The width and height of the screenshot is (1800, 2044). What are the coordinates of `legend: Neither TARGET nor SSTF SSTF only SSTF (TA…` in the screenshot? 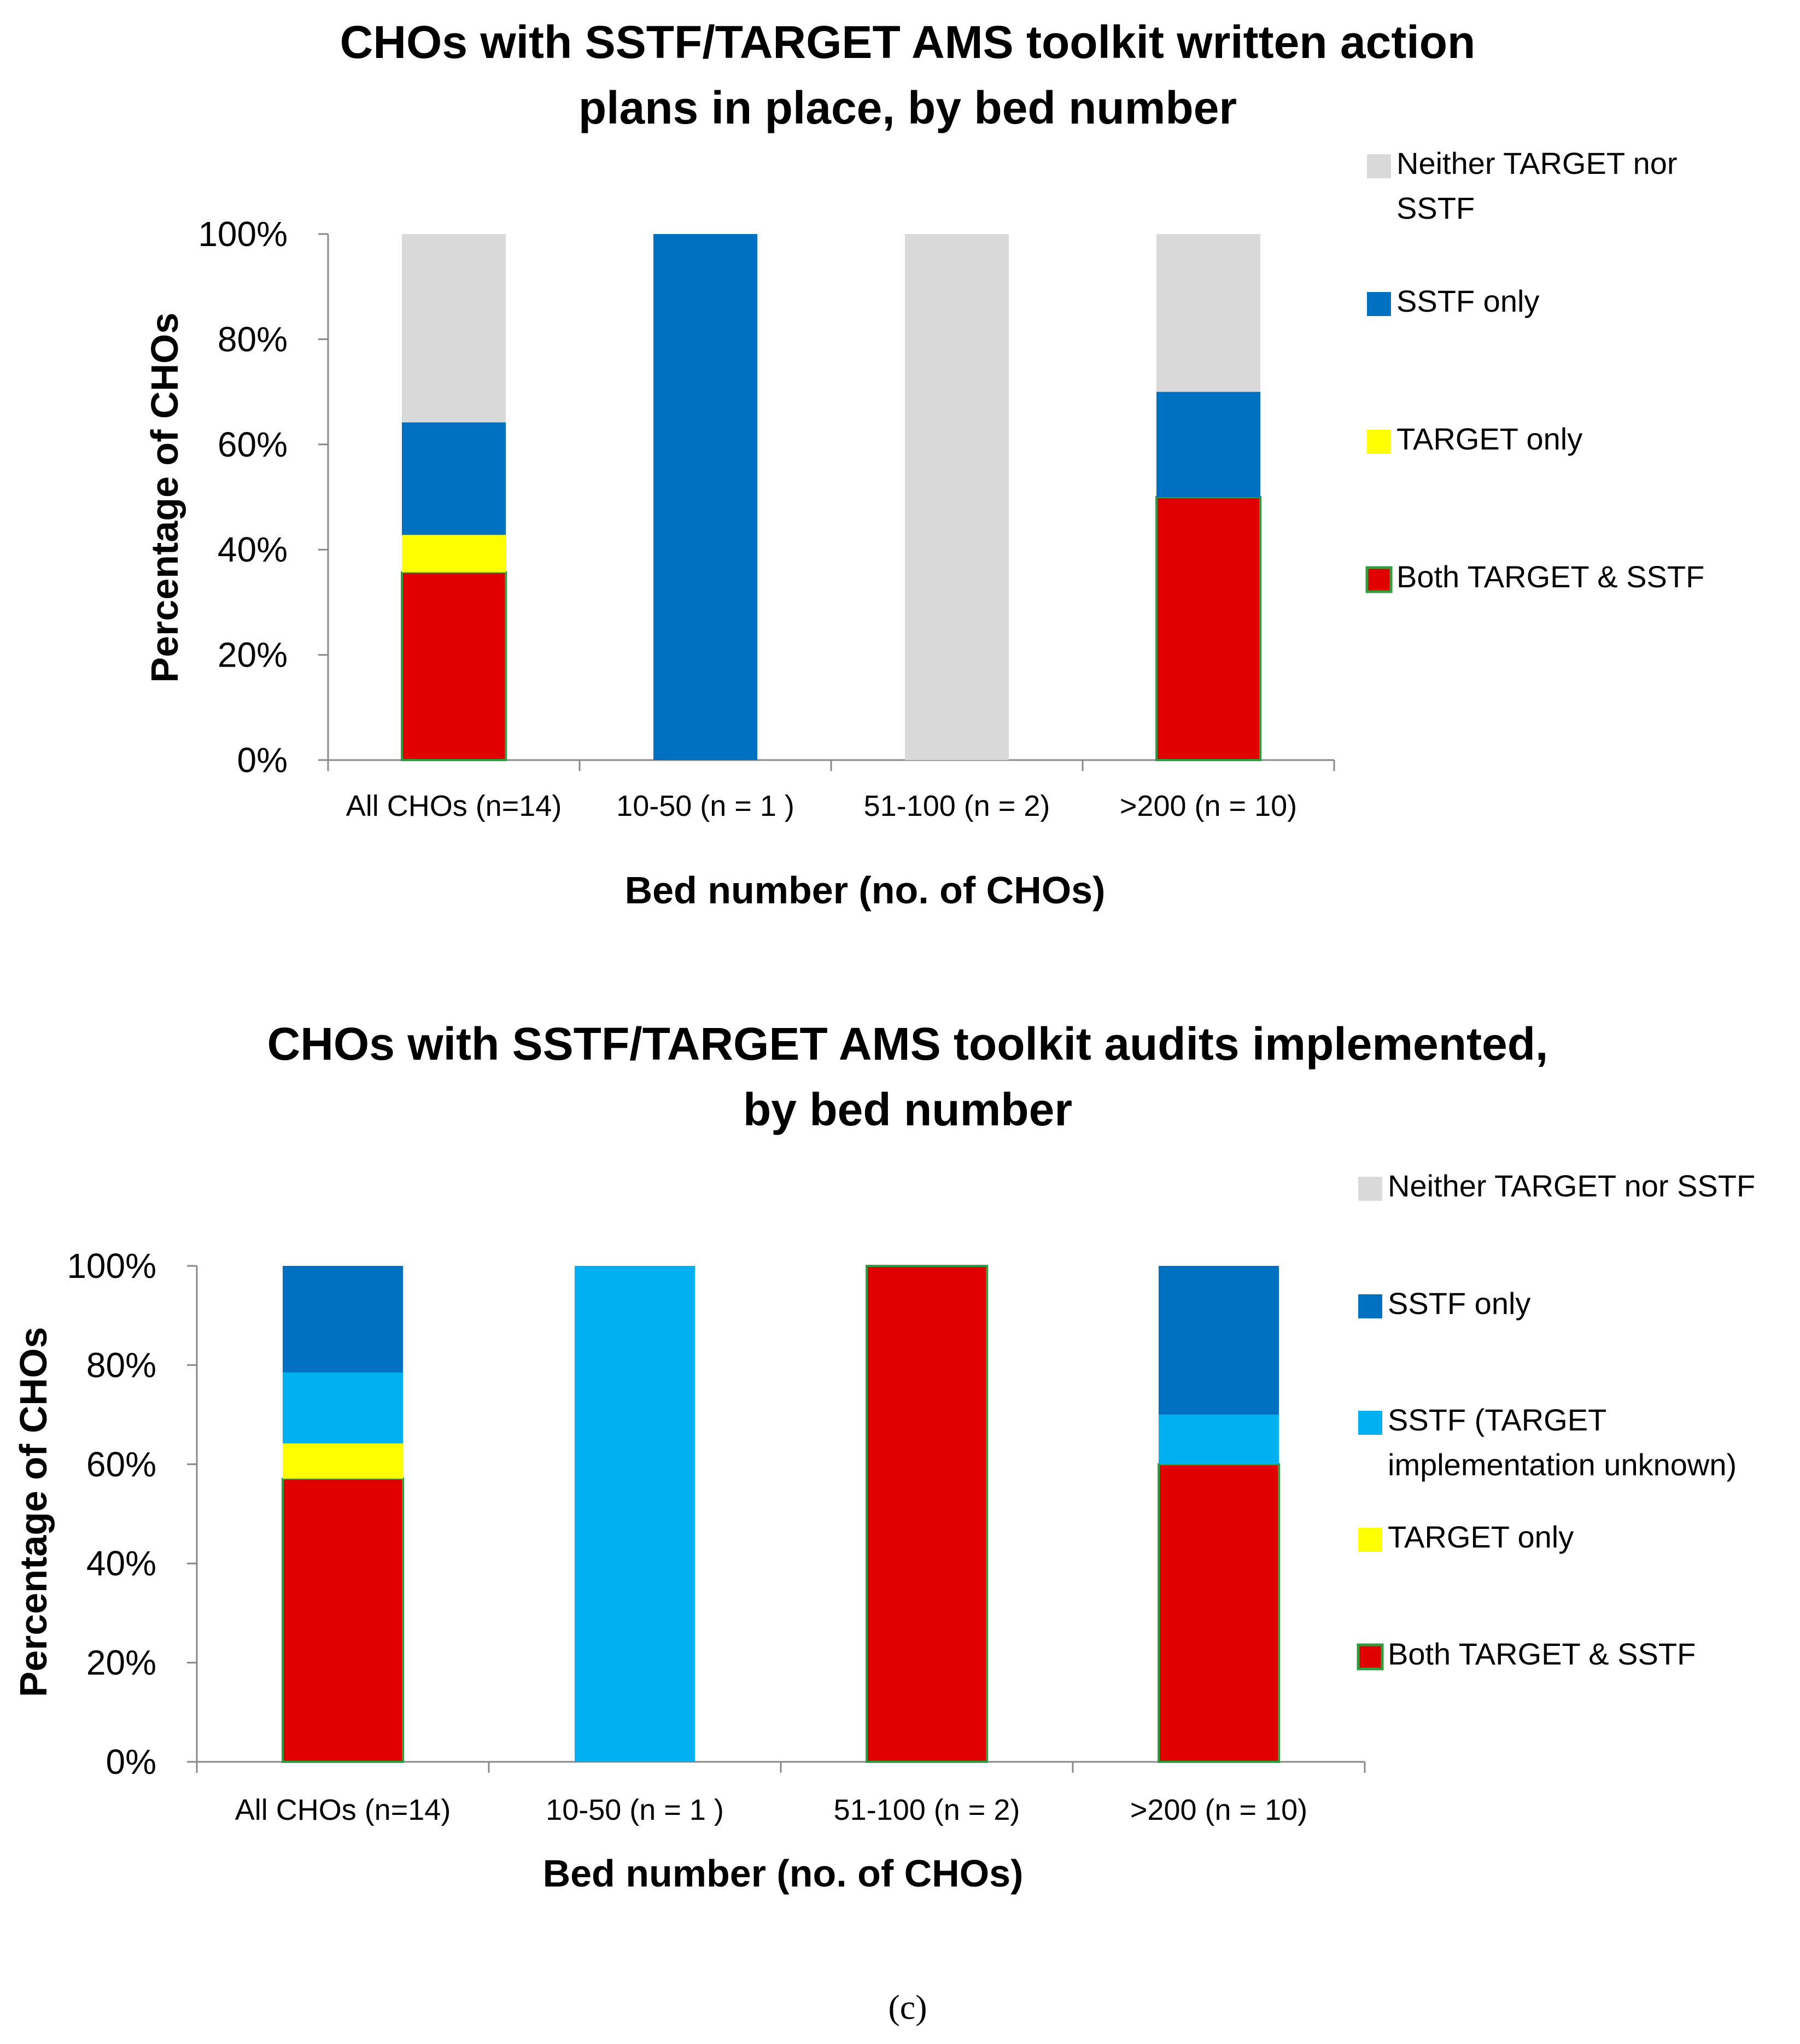 It's located at (1556, 1420).